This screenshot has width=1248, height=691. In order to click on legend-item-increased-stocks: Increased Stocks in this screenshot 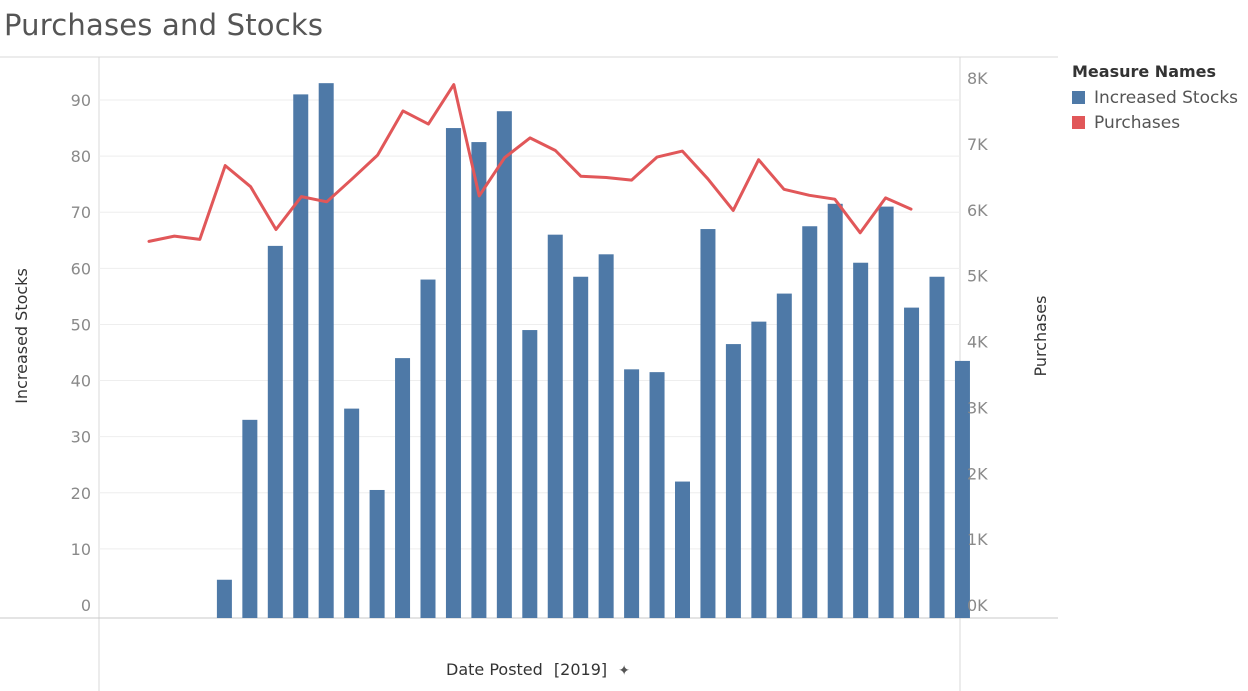, I will do `click(1155, 97)`.